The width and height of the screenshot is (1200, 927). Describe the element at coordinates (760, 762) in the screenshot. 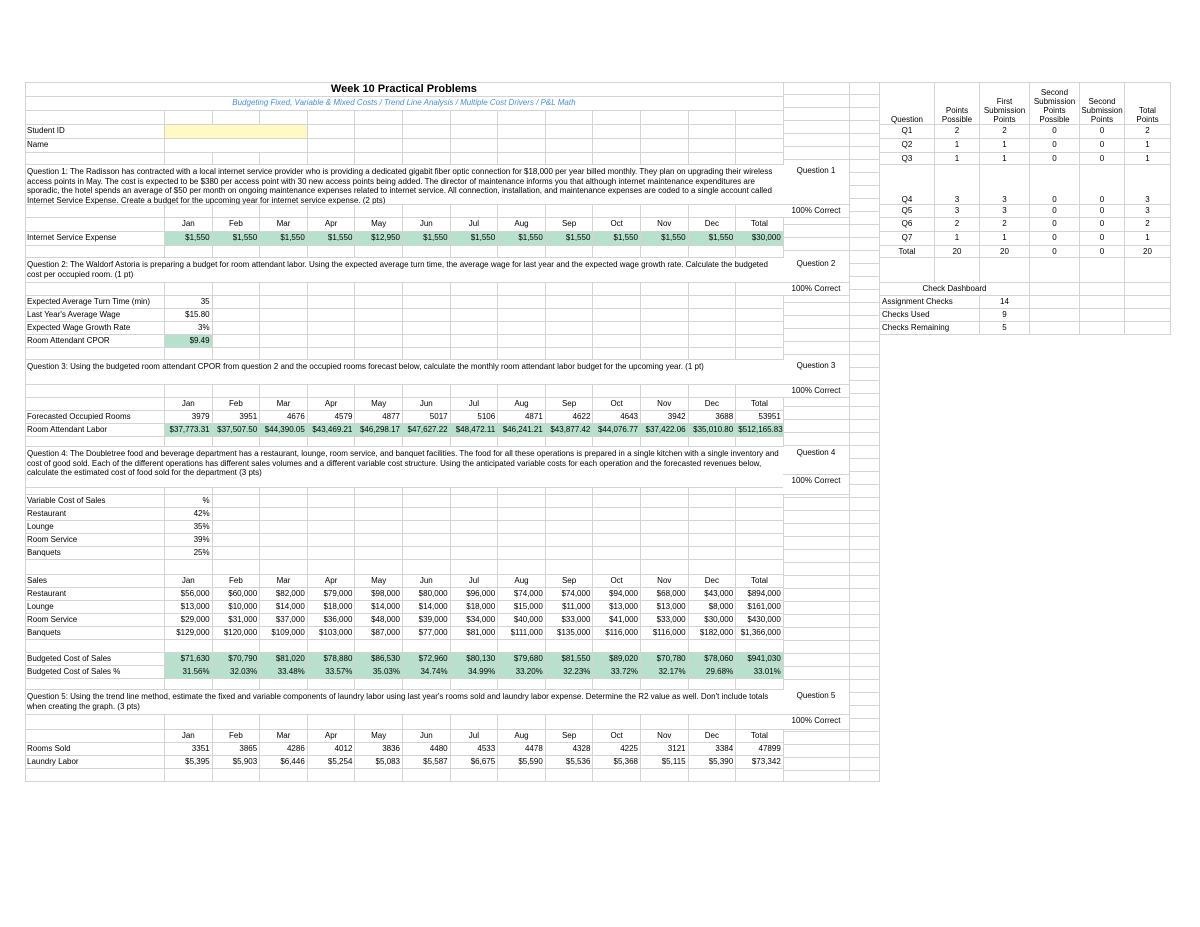

I see `laundry-labor-value: $73,342` at that location.